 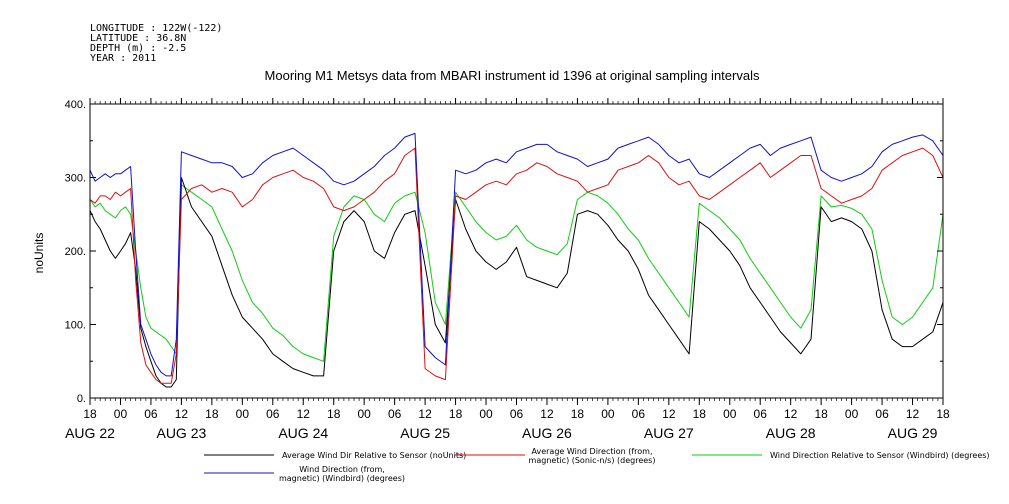 I want to click on y-tick-label: 100., so click(x=75, y=326).